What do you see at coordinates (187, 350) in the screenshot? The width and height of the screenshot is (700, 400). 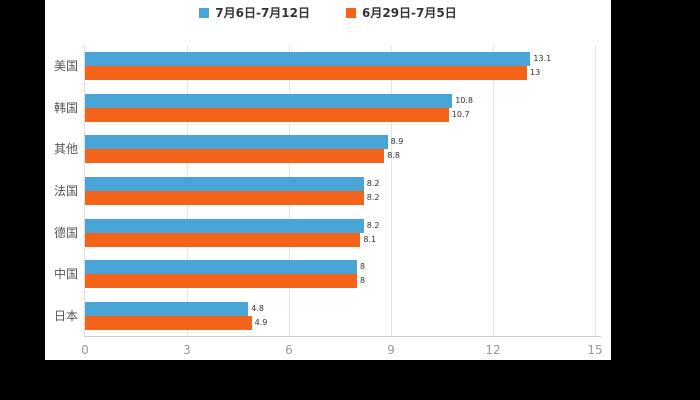 I see `x-tick-label: 3` at bounding box center [187, 350].